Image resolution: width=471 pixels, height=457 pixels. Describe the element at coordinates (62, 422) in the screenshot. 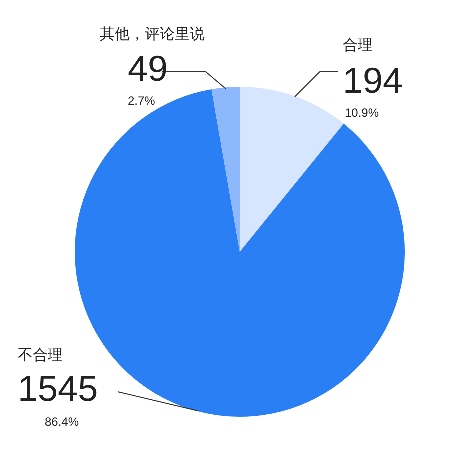

I see `text: 86.4%` at that location.